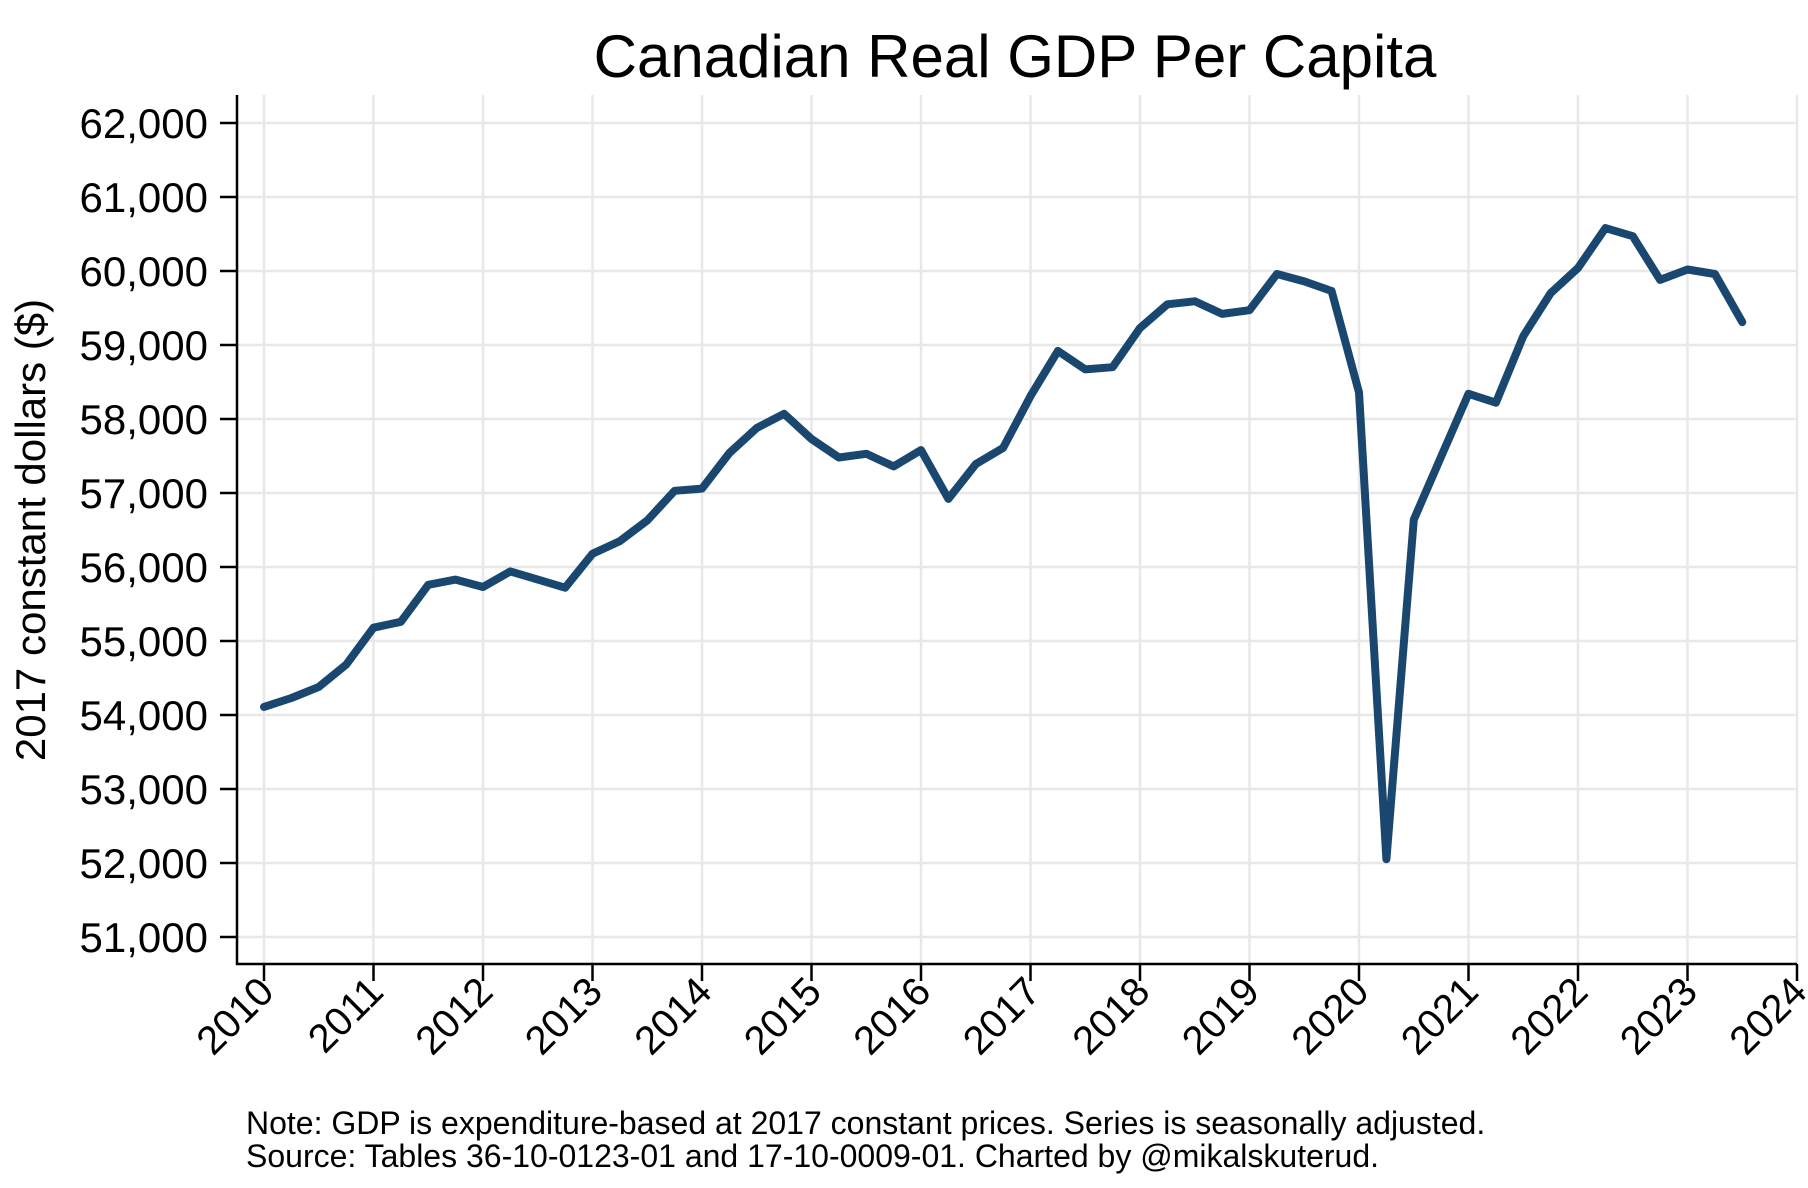 This screenshot has width=1808, height=1188. Describe the element at coordinates (144, 863) in the screenshot. I see `y-tick-label: 52,000` at that location.